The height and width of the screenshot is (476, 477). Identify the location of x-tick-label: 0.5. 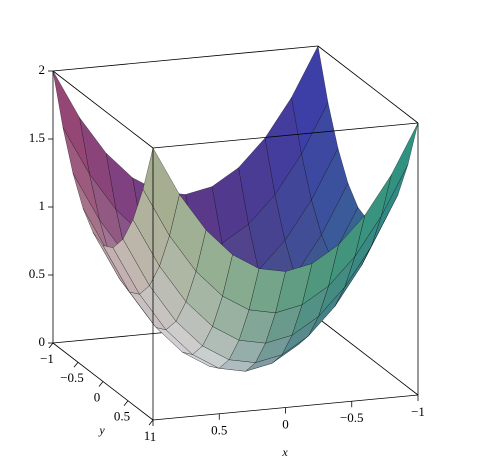
(219, 430).